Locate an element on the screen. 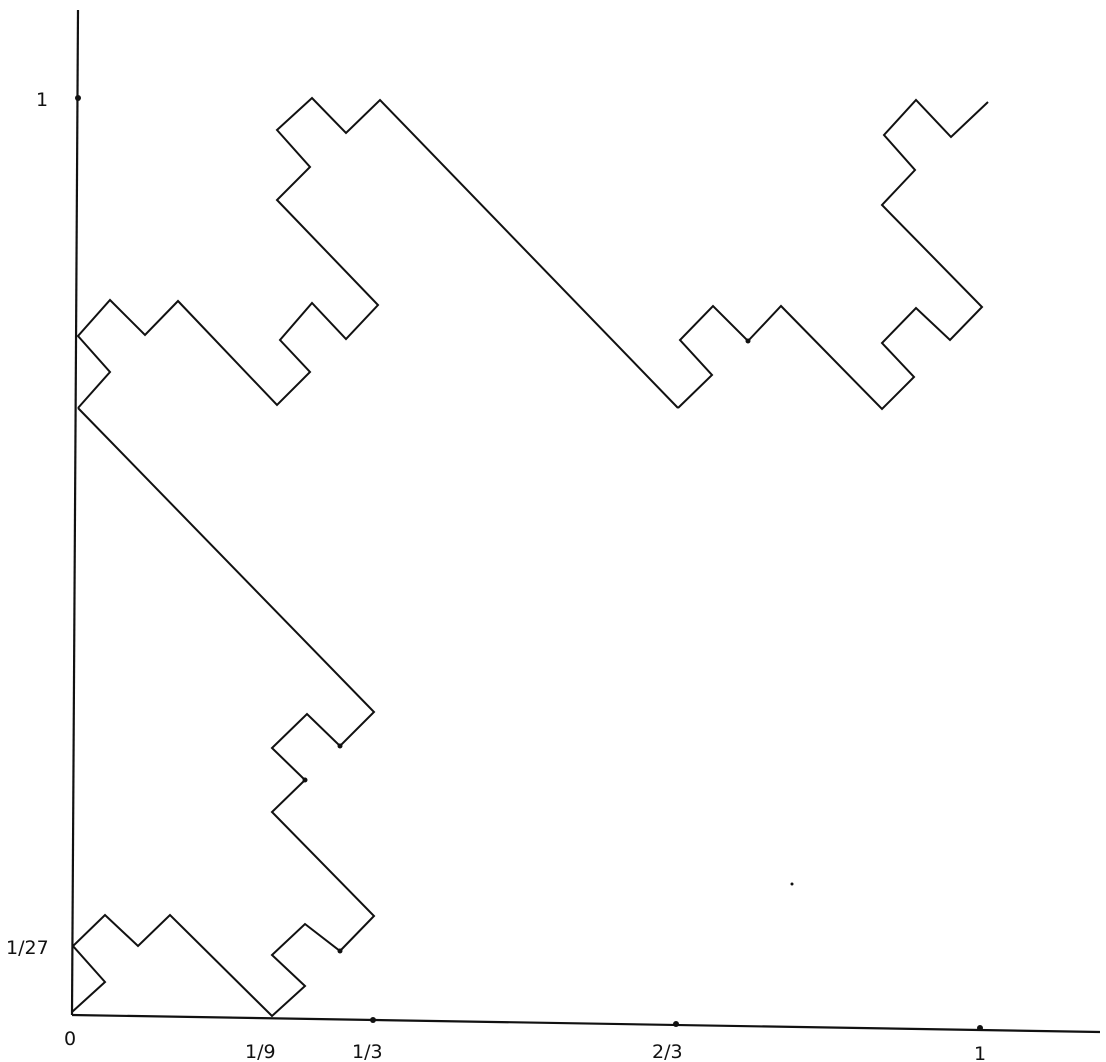 This screenshot has height=1062, width=1106. y-axis is located at coordinates (75, 512).